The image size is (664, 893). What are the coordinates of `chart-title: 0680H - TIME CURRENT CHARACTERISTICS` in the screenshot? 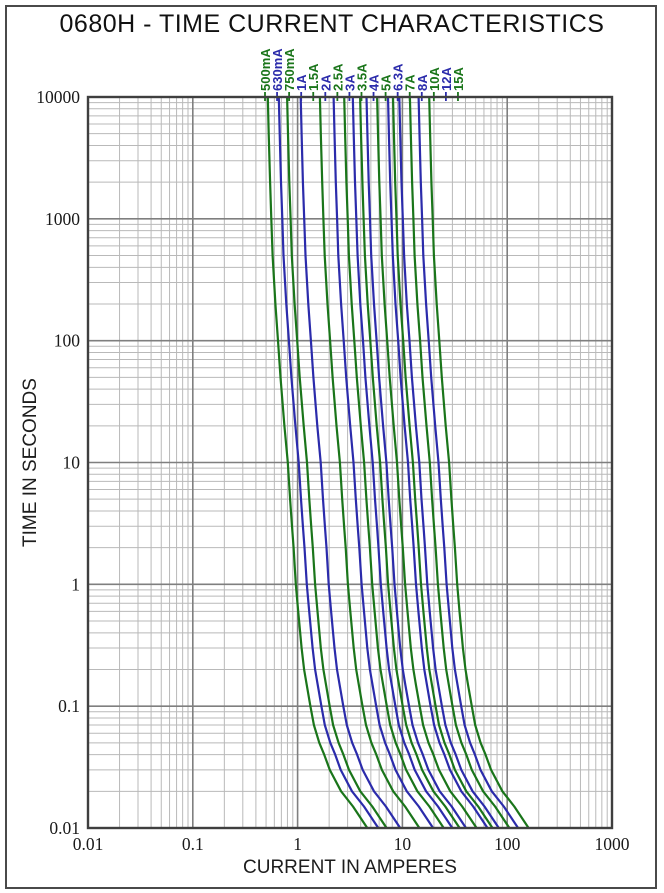 It's located at (332, 24).